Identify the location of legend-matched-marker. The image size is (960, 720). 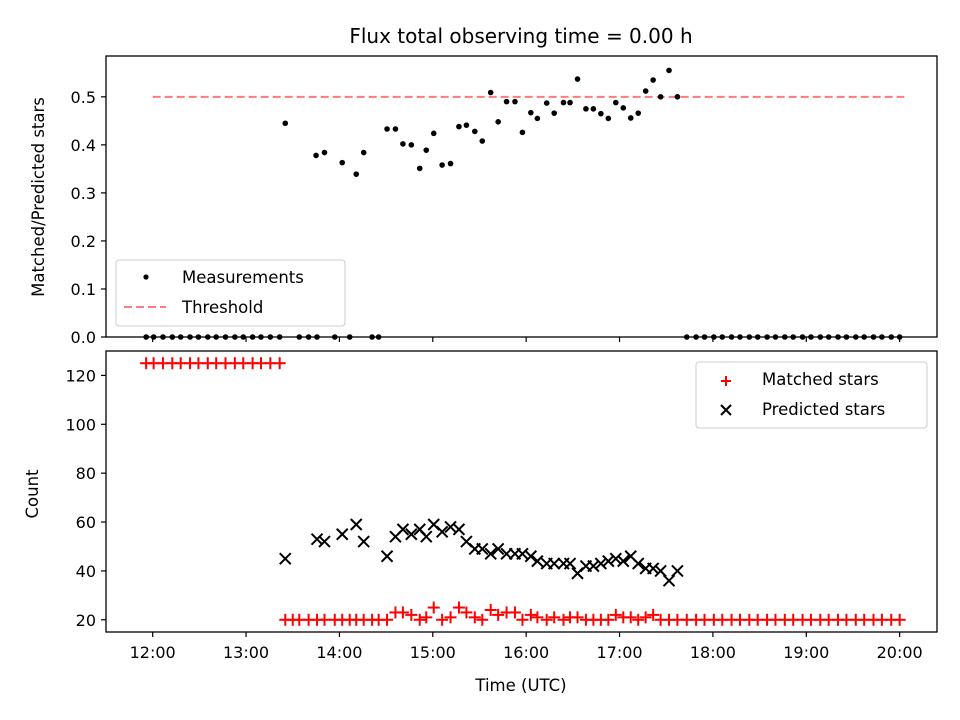
(726, 381).